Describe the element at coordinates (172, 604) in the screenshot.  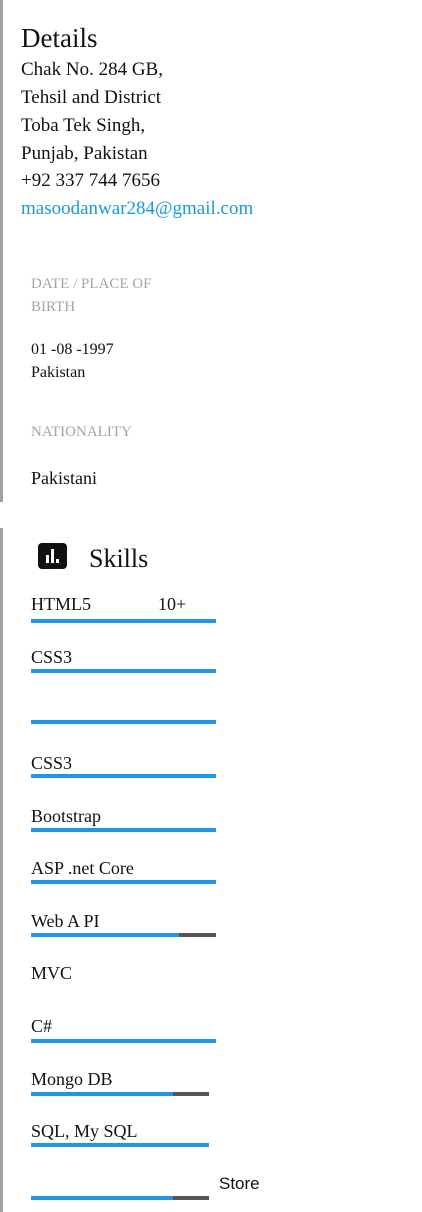
I see `skill-level-text: 10+` at that location.